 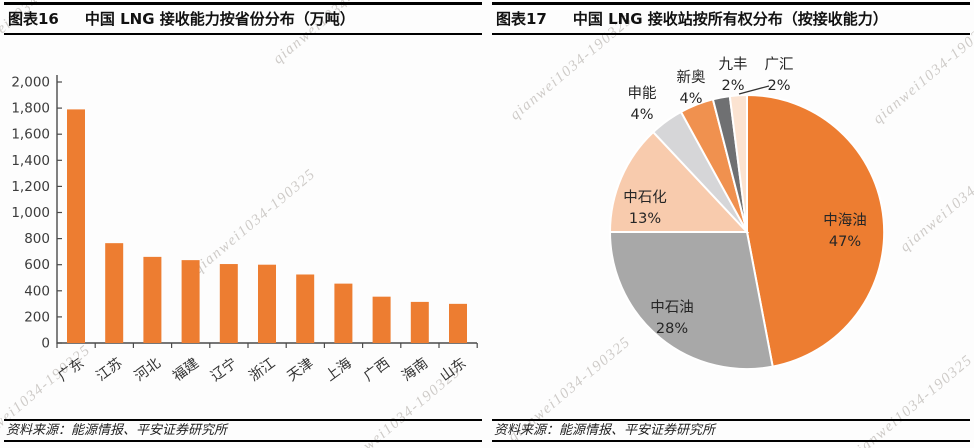 I want to click on x-category-label: 天津, so click(x=300, y=369).